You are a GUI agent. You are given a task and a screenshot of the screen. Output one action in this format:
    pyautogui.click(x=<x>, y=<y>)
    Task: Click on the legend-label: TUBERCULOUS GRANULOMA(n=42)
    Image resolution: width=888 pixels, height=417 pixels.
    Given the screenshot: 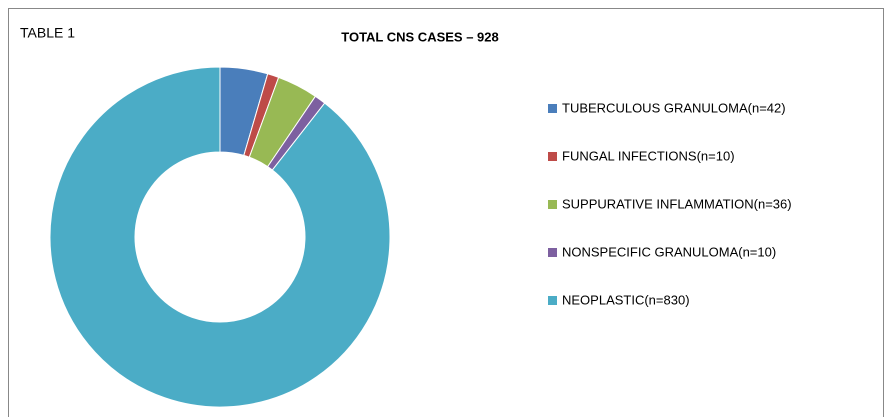 What is the action you would take?
    pyautogui.click(x=674, y=107)
    